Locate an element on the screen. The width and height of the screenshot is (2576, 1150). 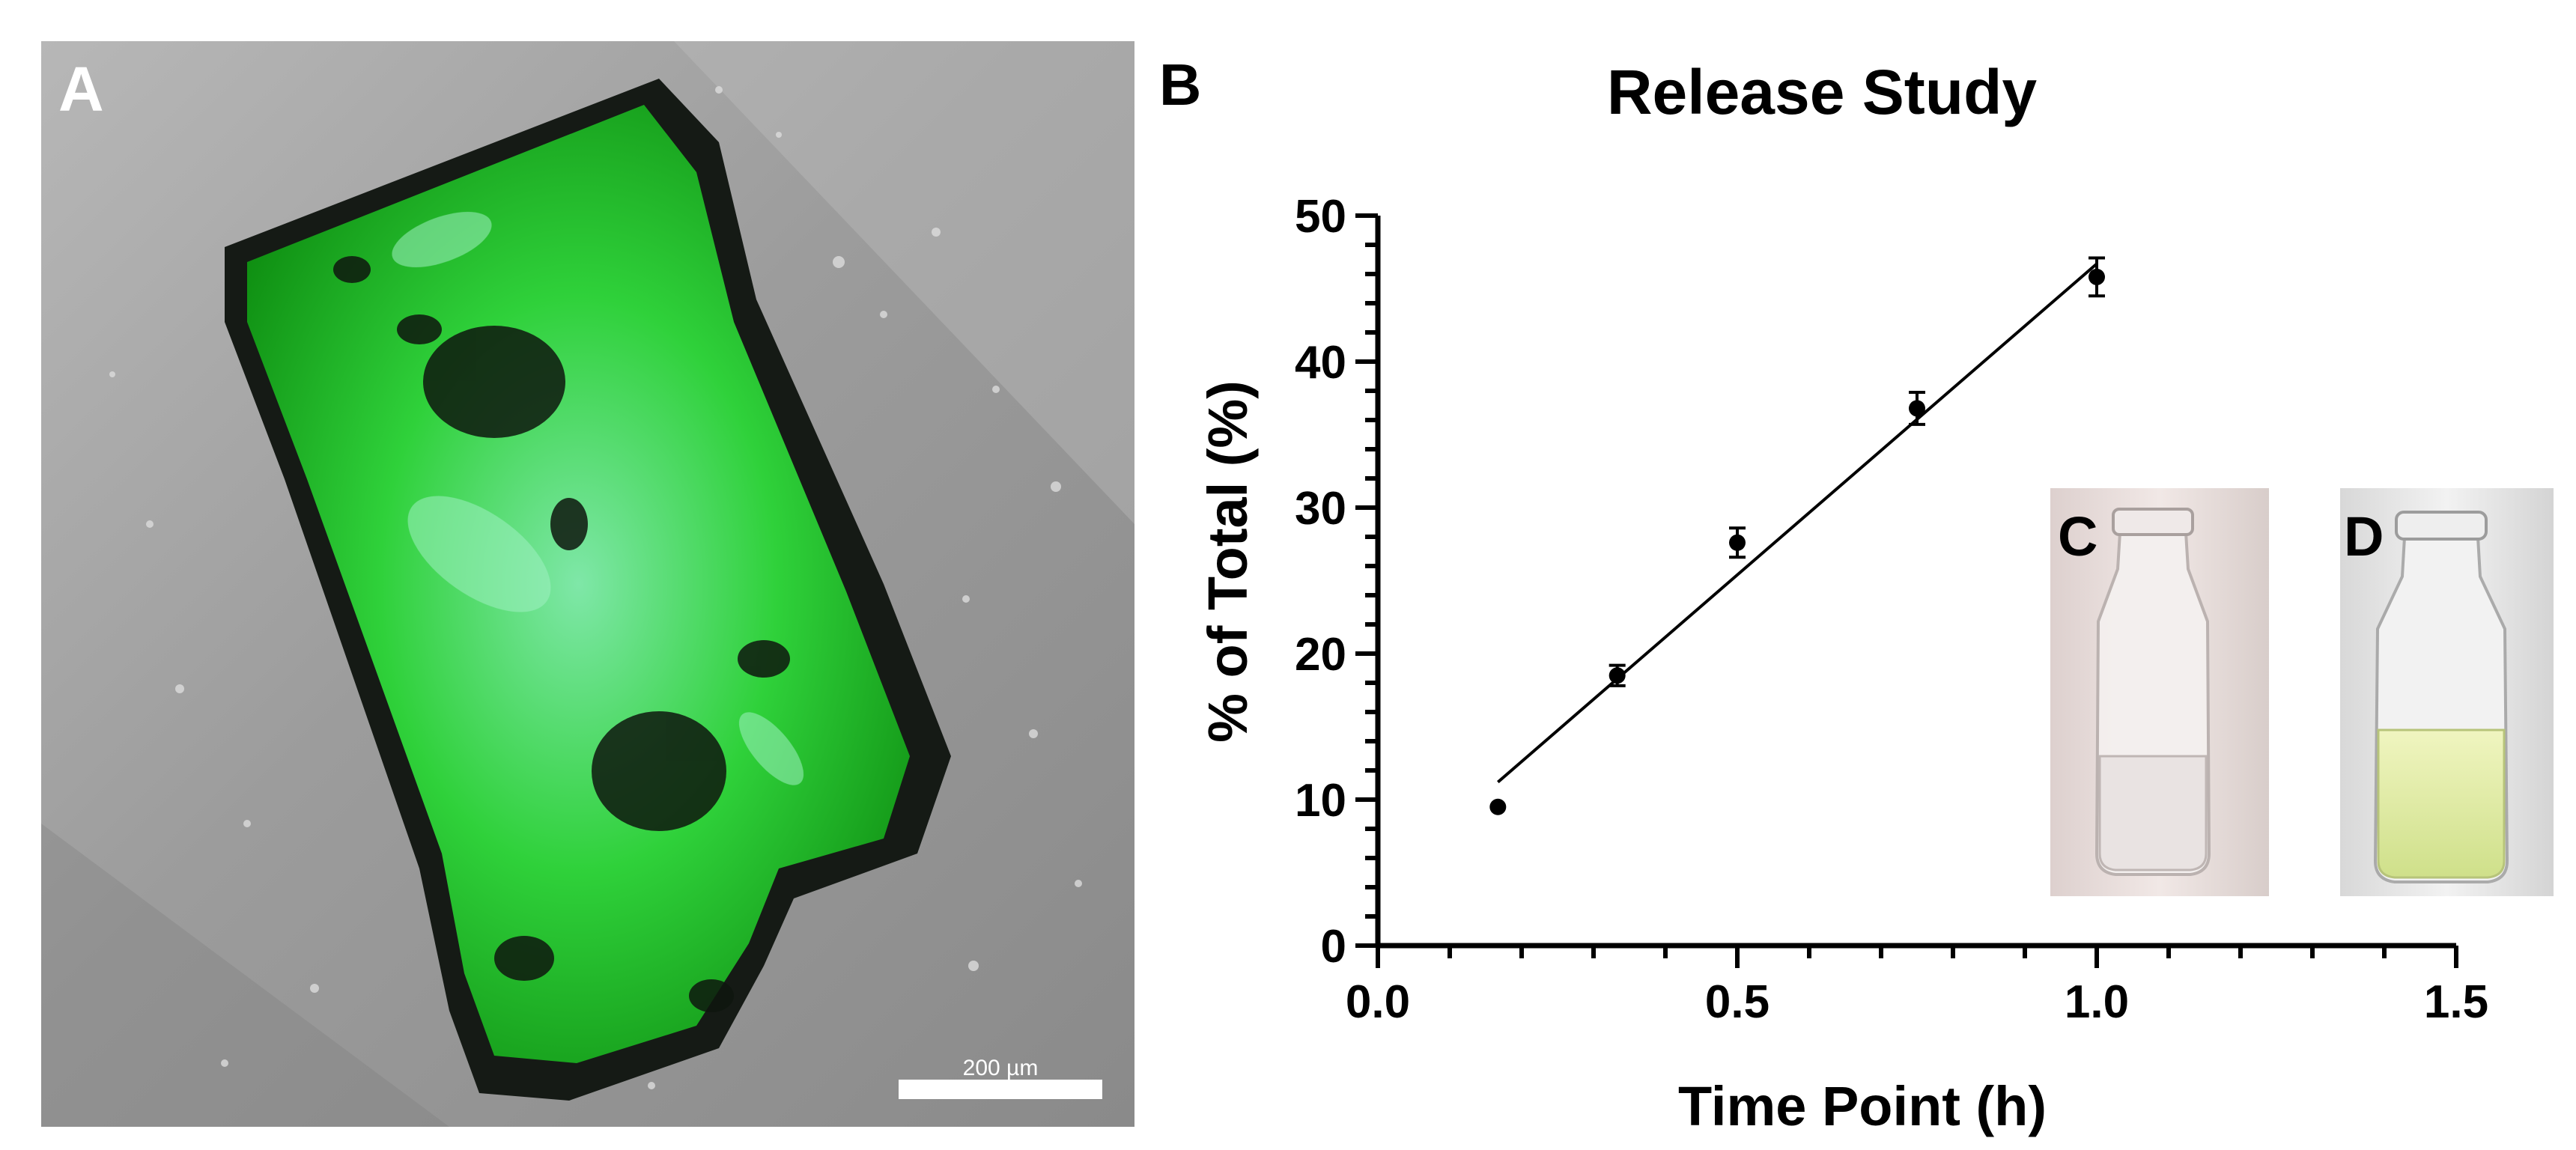
x-tick-label: 1.5 is located at coordinates (2456, 1002).